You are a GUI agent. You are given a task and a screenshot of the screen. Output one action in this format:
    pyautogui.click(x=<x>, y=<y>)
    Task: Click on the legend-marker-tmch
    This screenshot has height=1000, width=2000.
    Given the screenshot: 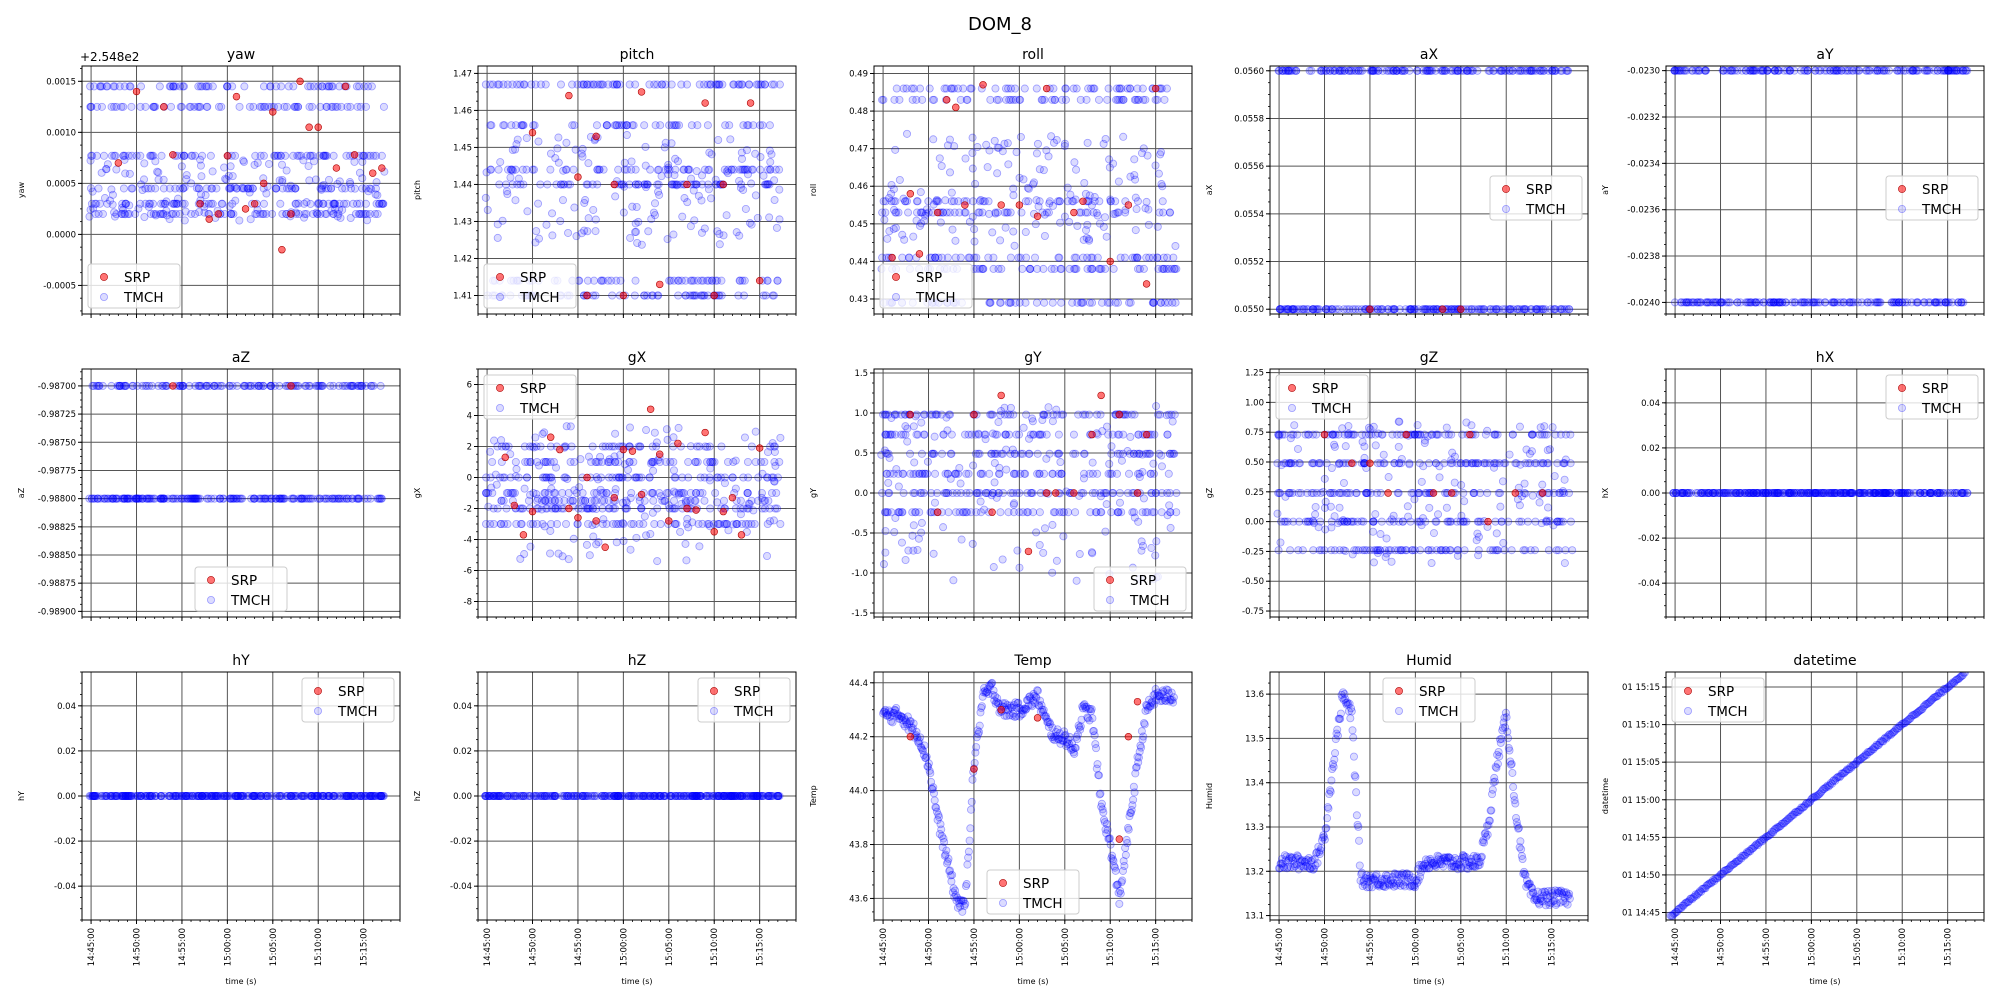 What is the action you would take?
    pyautogui.click(x=499, y=296)
    